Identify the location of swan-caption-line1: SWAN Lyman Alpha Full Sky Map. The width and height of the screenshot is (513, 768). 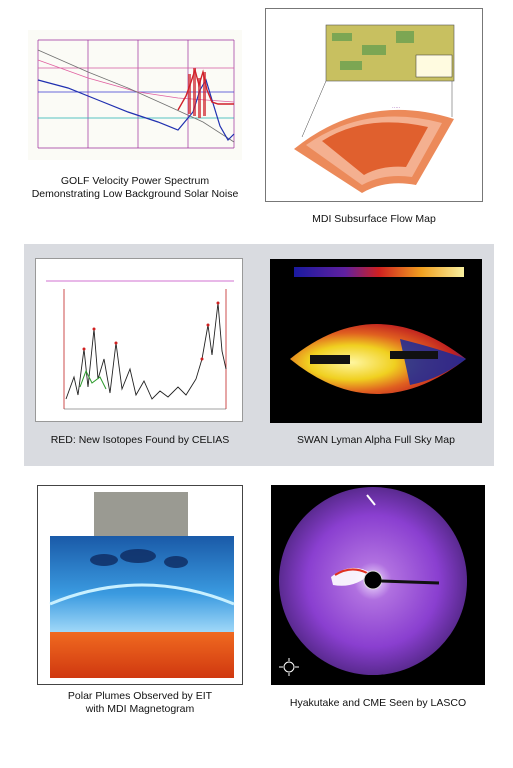
(376, 440).